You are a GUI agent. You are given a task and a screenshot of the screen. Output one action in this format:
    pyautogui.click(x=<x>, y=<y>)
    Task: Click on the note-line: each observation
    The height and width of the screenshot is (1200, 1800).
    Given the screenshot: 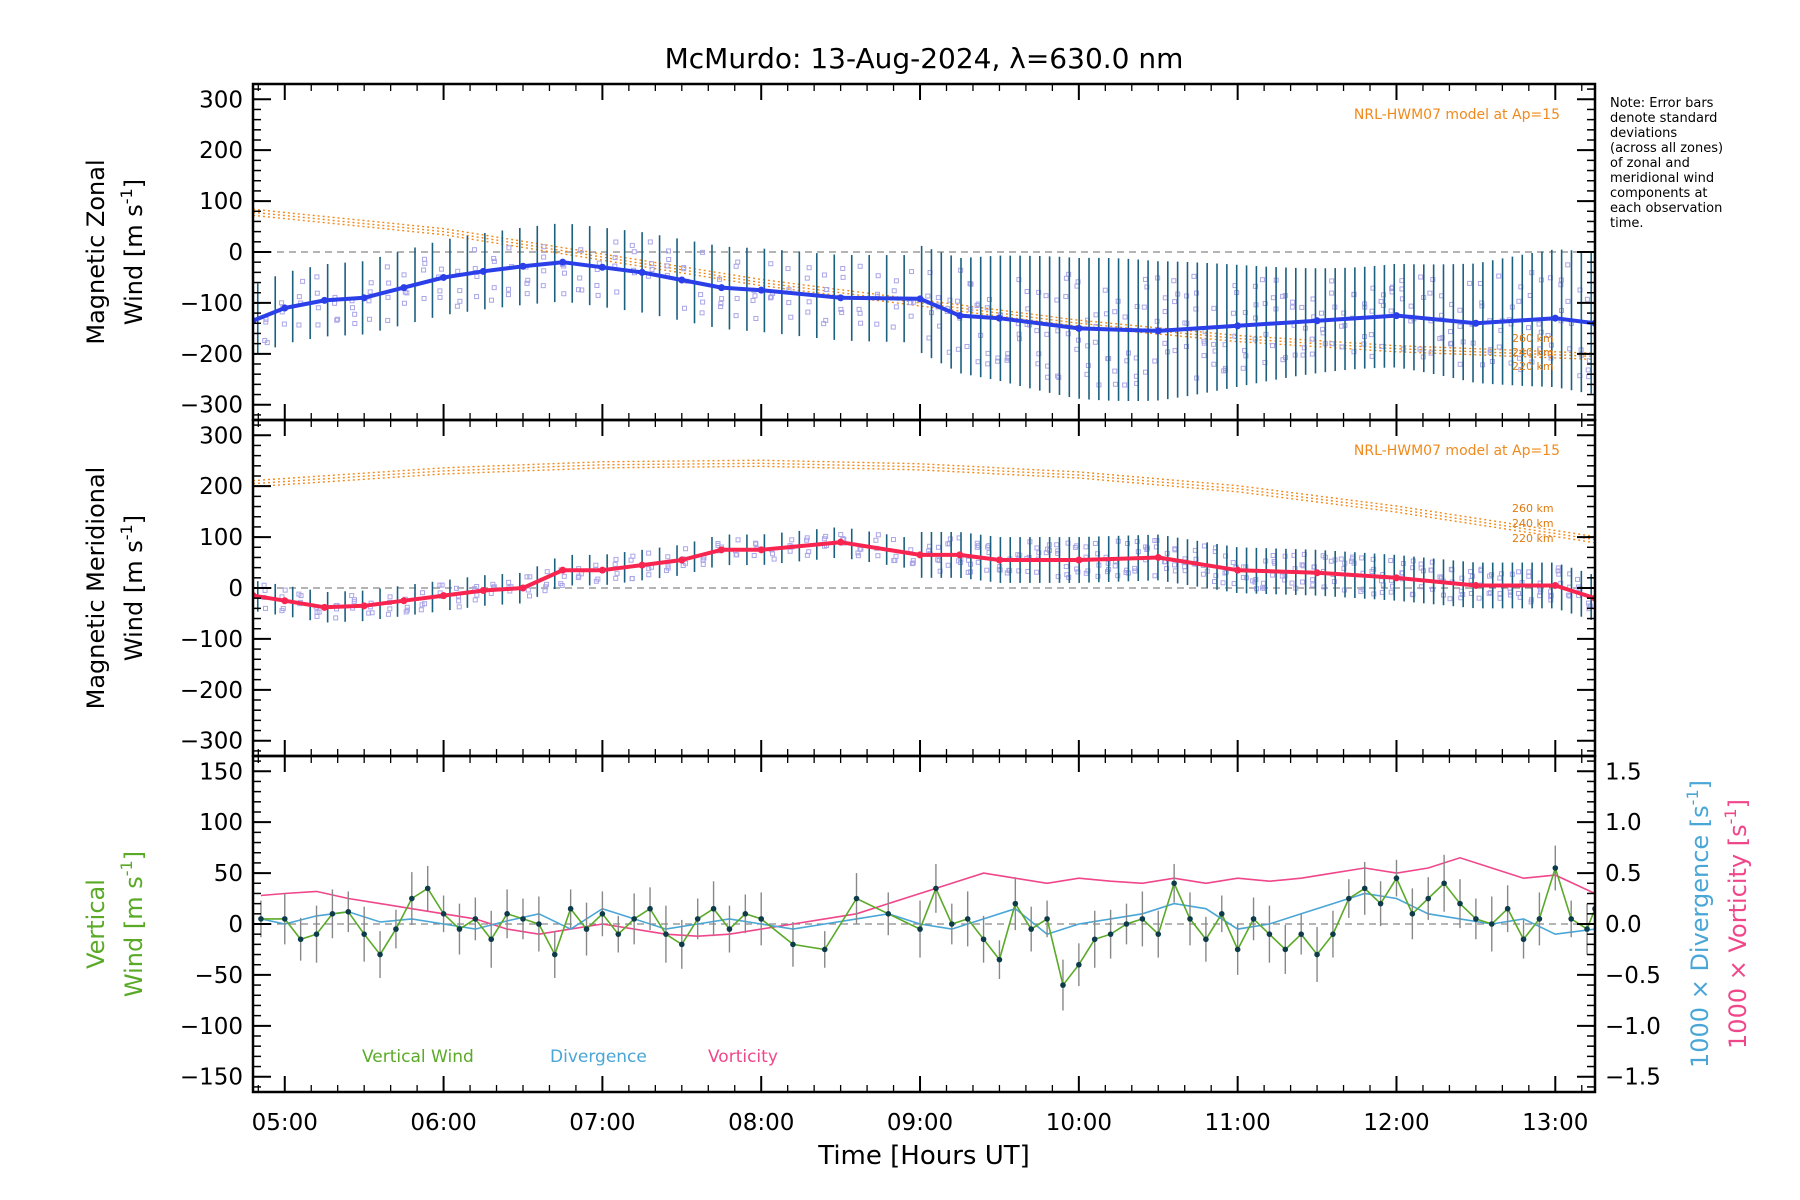 What is the action you would take?
    pyautogui.click(x=1666, y=208)
    